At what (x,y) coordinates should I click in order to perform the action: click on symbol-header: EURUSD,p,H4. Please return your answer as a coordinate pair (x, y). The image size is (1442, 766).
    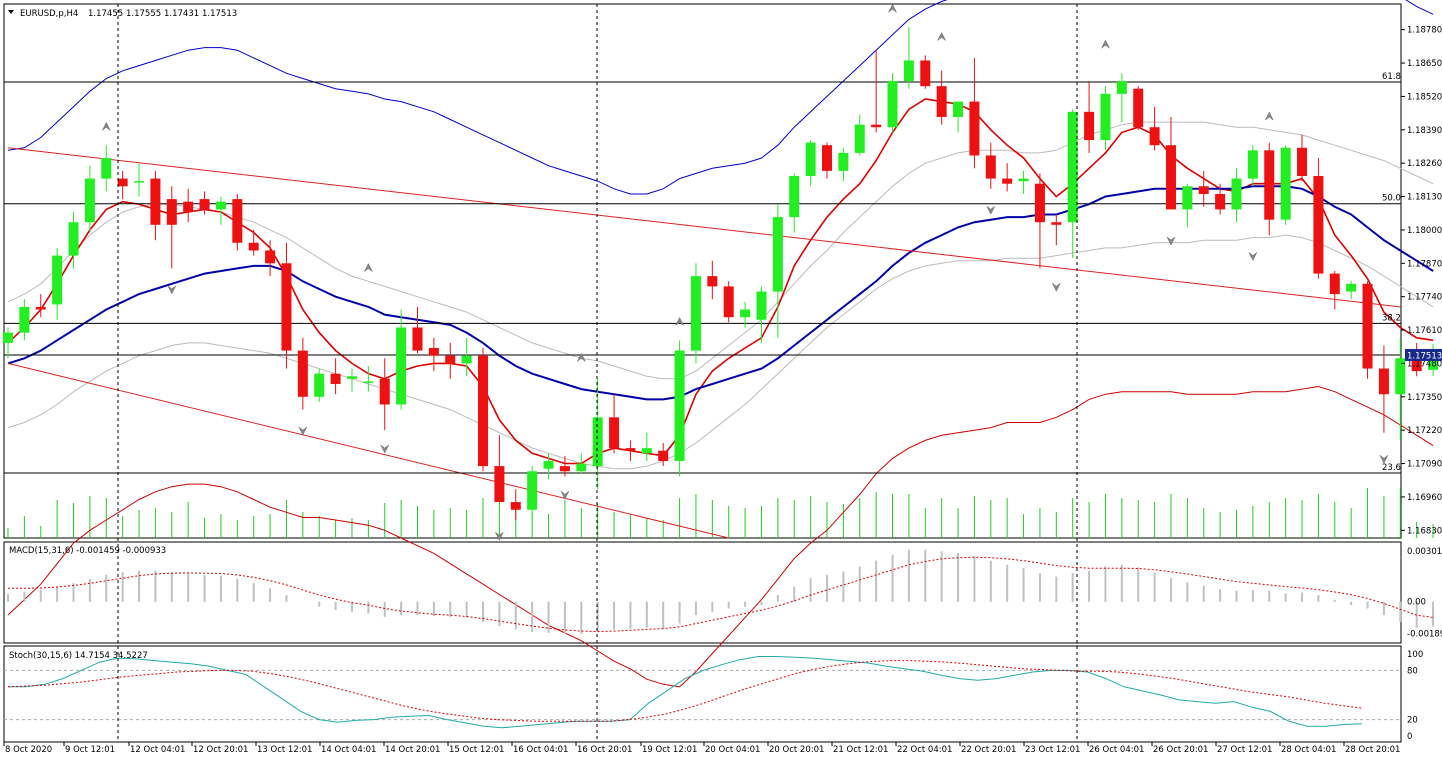
    Looking at the image, I should click on (49, 14).